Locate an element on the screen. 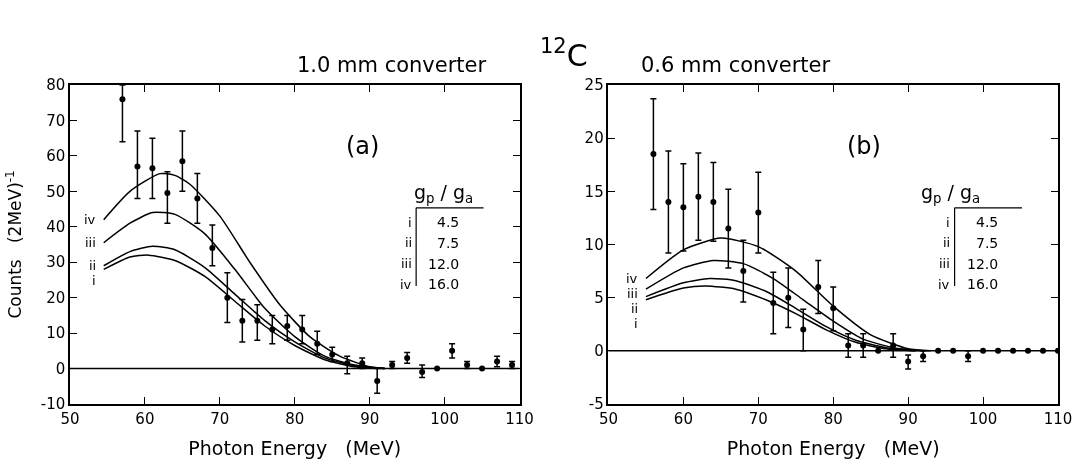  y-tick-label: 60 is located at coordinates (56, 156).